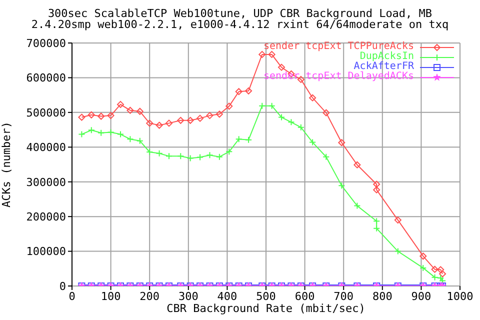 Image resolution: width=480 pixels, height=320 pixels. I want to click on y-tick-label: 100000, so click(46, 251).